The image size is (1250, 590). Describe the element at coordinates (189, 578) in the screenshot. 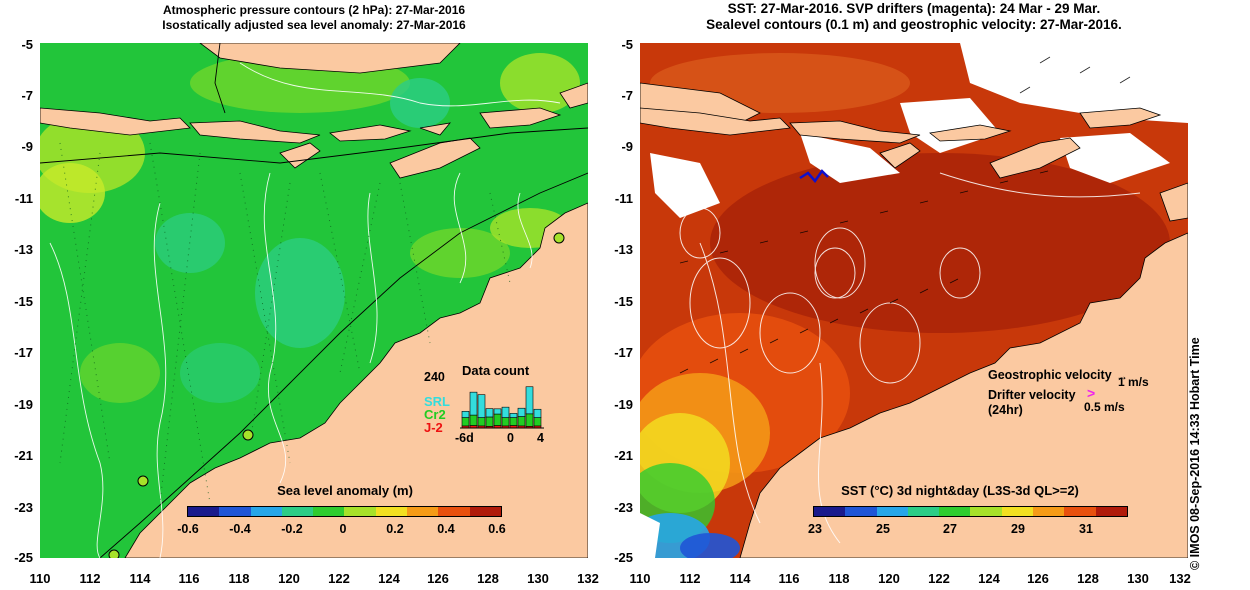

I see `left-x-tick: 116` at that location.